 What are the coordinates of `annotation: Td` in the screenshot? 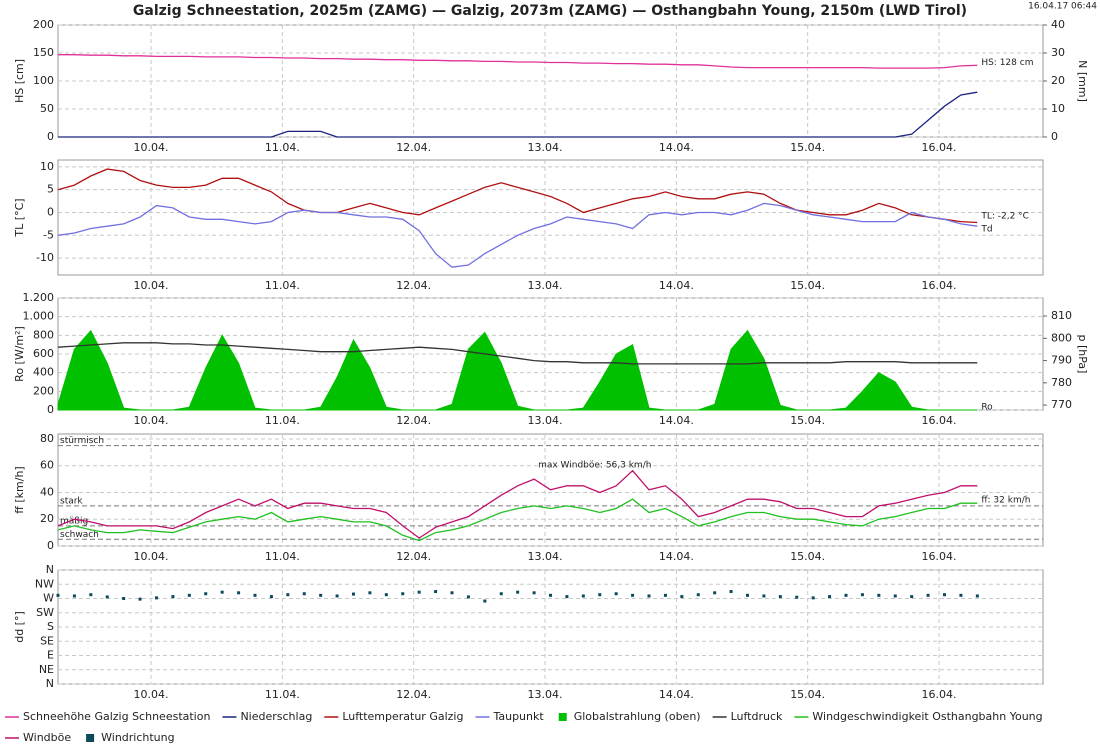 It's located at (986, 229).